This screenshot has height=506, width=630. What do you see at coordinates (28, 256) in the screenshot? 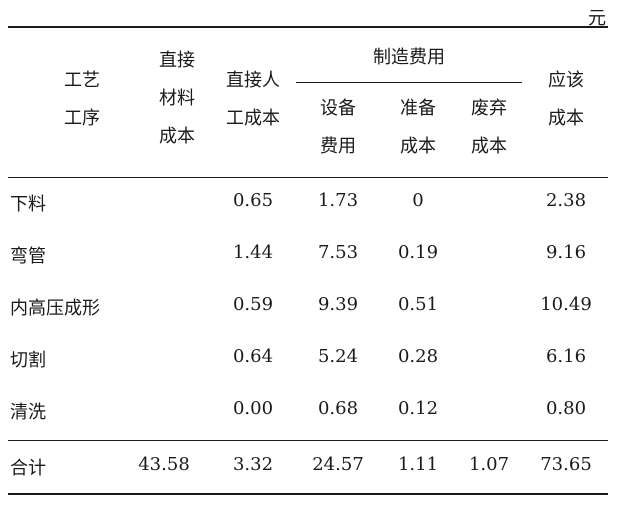
I see `cell-process: 弯管` at bounding box center [28, 256].